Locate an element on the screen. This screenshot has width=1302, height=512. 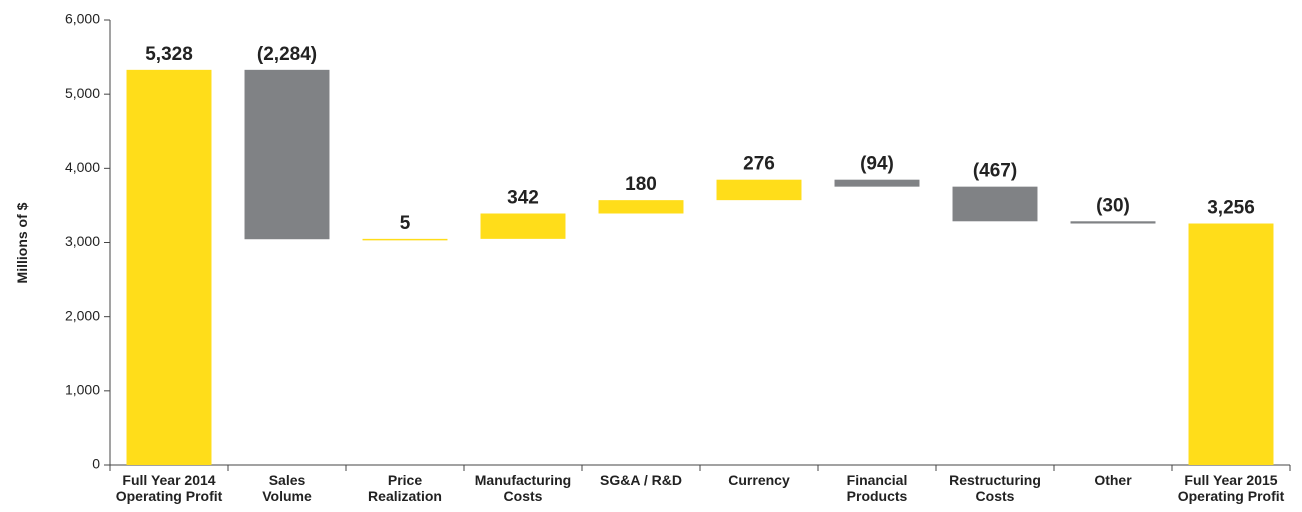
x-tick-label: Full Year 2014 Operating Profit is located at coordinates (169, 488).